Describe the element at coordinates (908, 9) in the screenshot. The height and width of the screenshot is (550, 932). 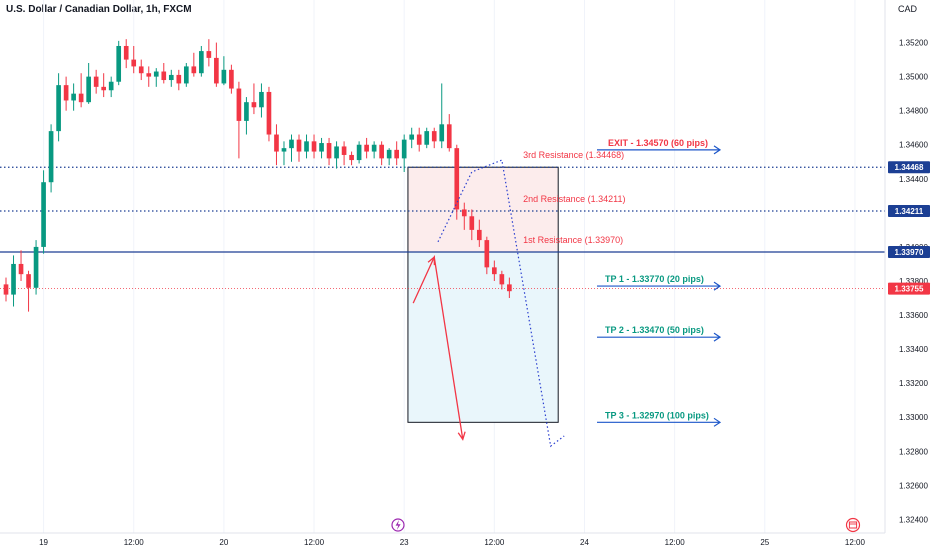
I see `currency-label: CAD` at that location.